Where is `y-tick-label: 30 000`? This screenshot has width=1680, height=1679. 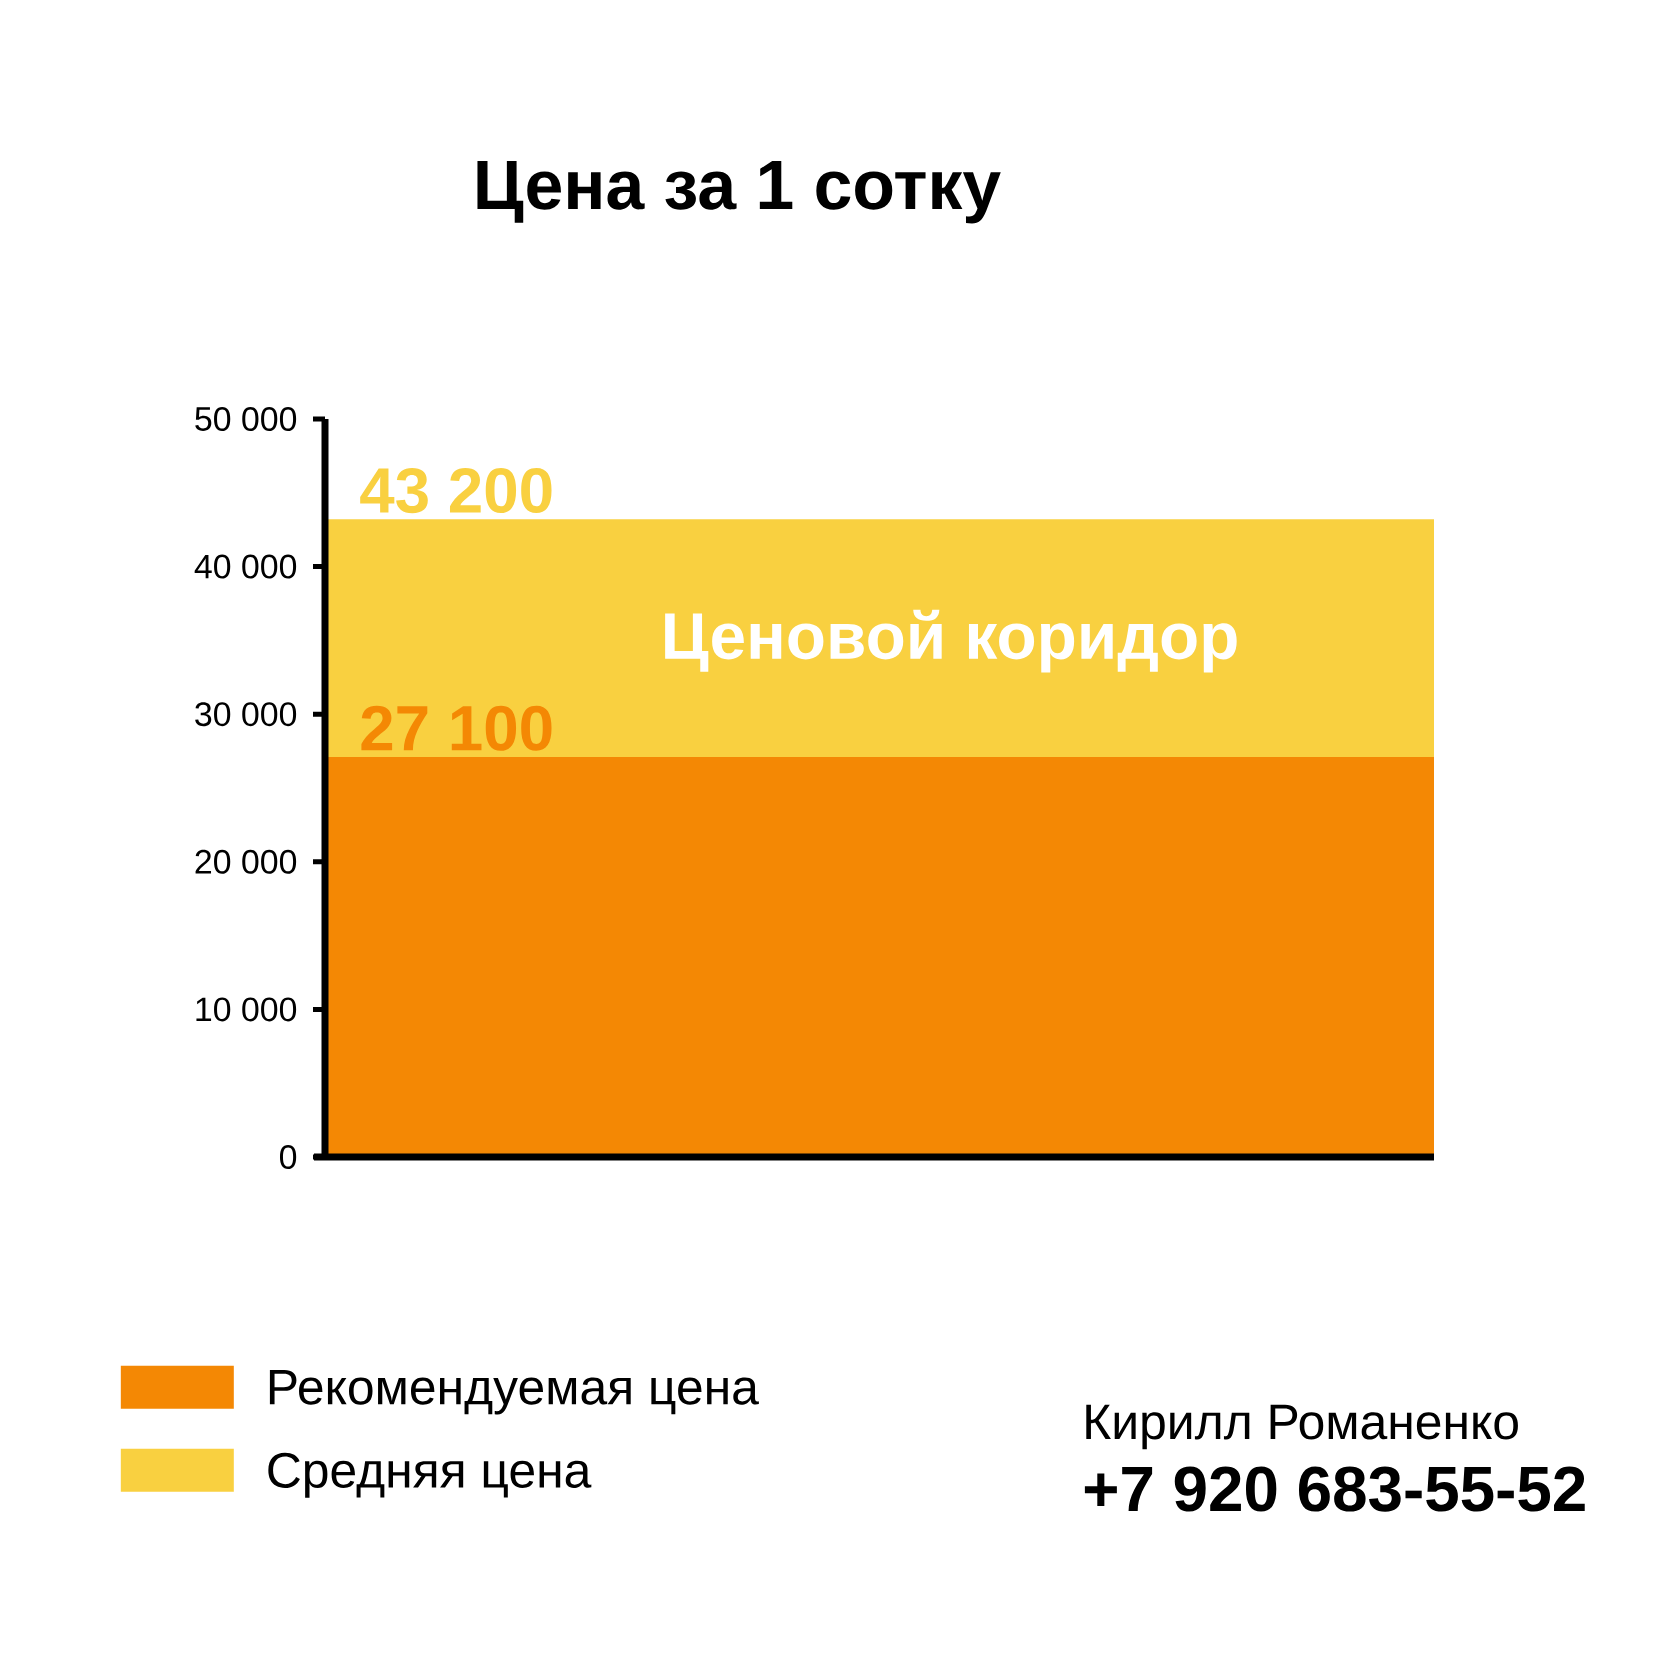
y-tick-label: 30 000 is located at coordinates (246, 714).